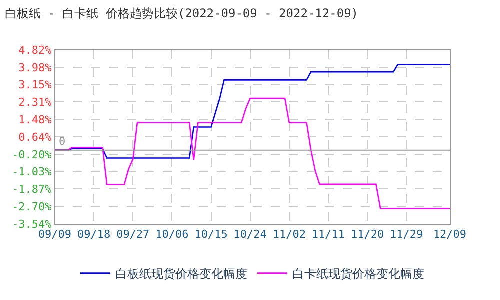  I want to click on x-tick-label: 10/15, so click(211, 235).